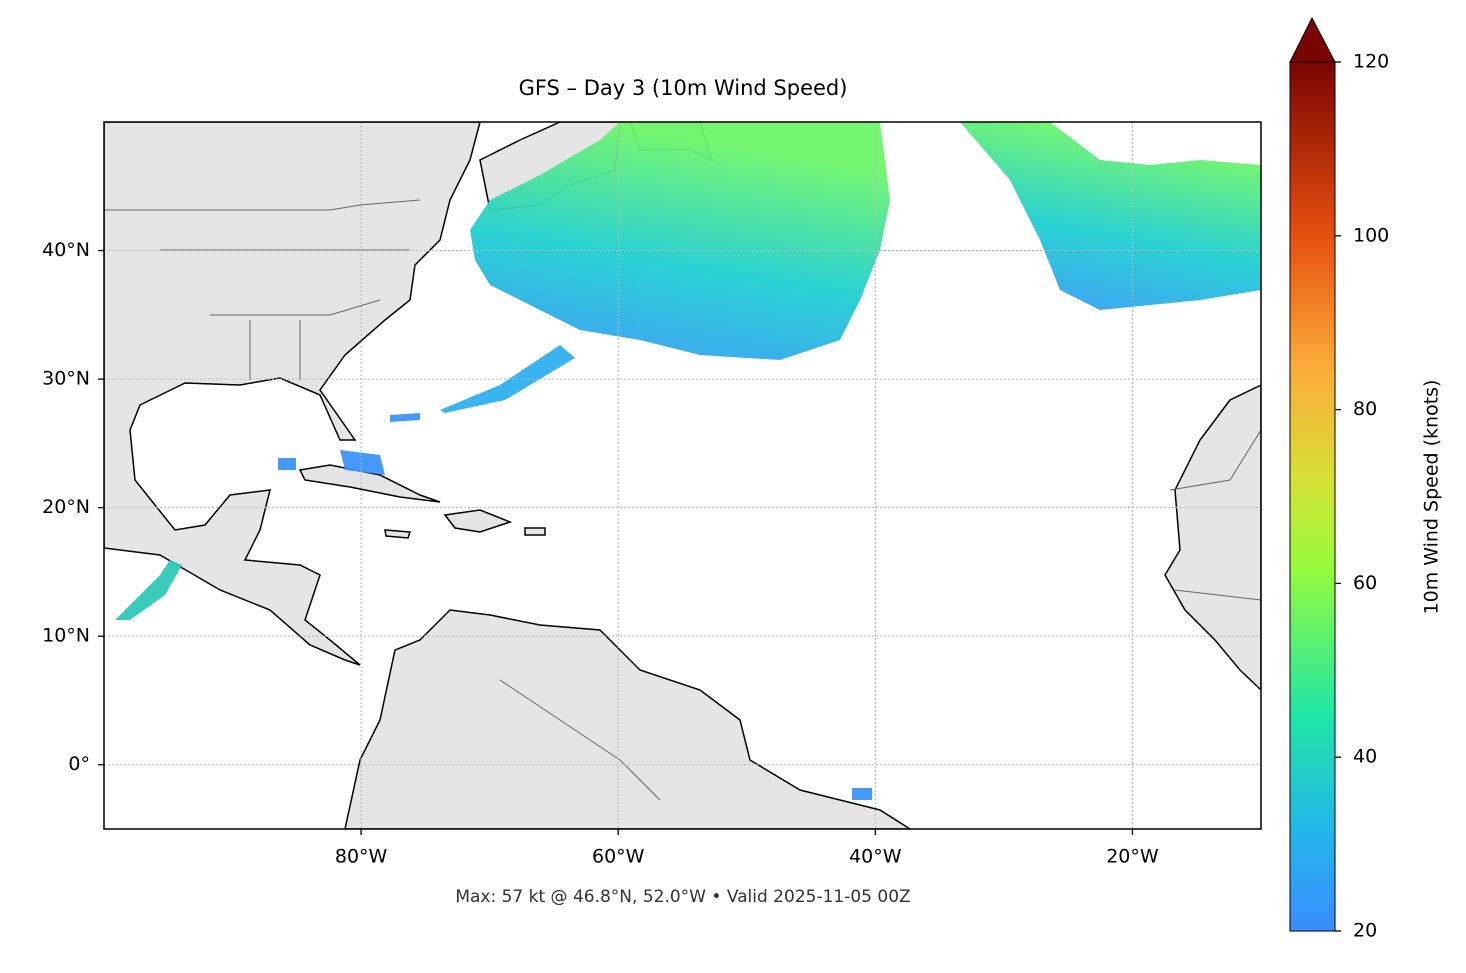 The height and width of the screenshot is (973, 1466). I want to click on colorbar-tick-label: 100, so click(1371, 235).